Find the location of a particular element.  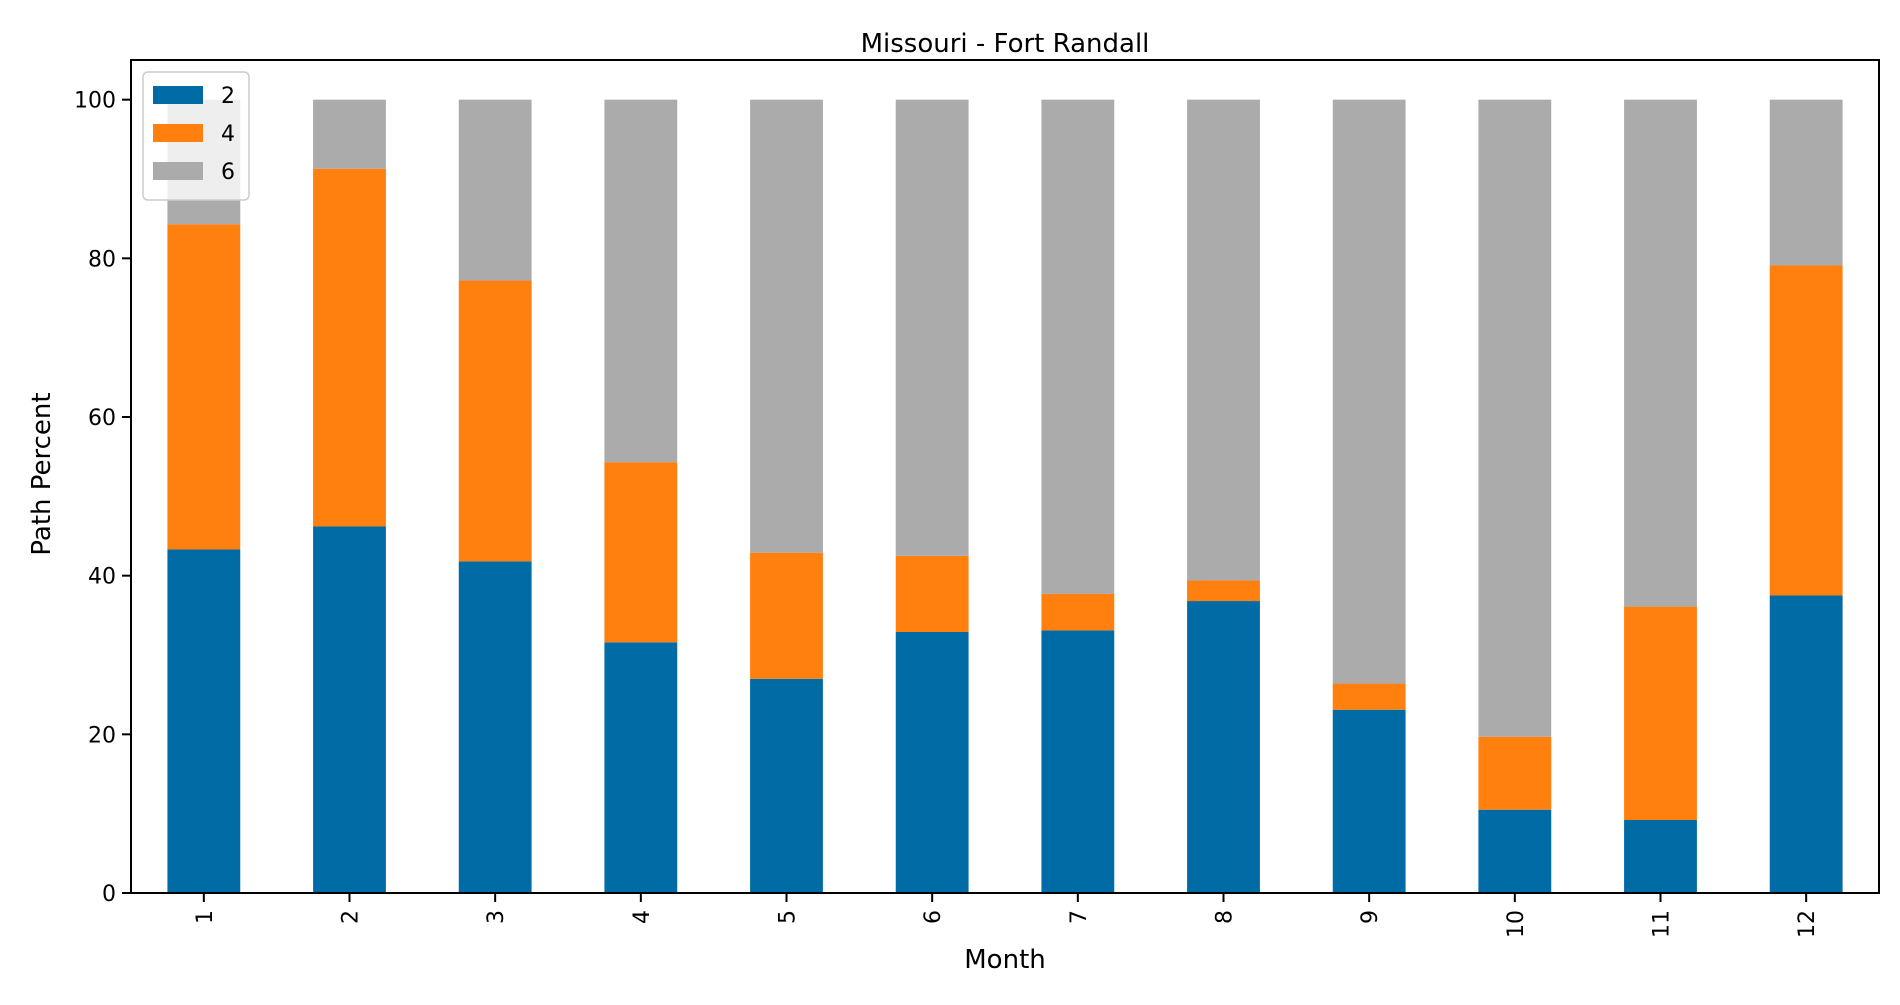

x-axis-label: Month is located at coordinates (1005, 960).